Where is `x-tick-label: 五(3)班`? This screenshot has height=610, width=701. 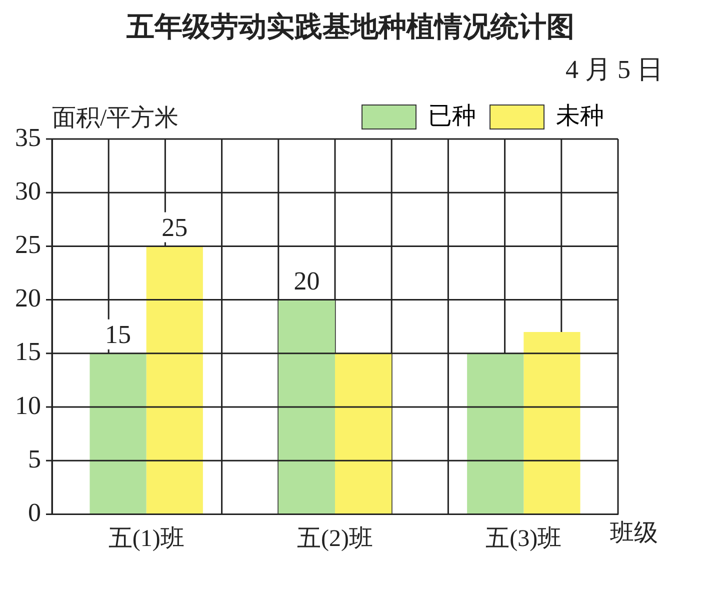 x-tick-label: 五(3)班 is located at coordinates (524, 539).